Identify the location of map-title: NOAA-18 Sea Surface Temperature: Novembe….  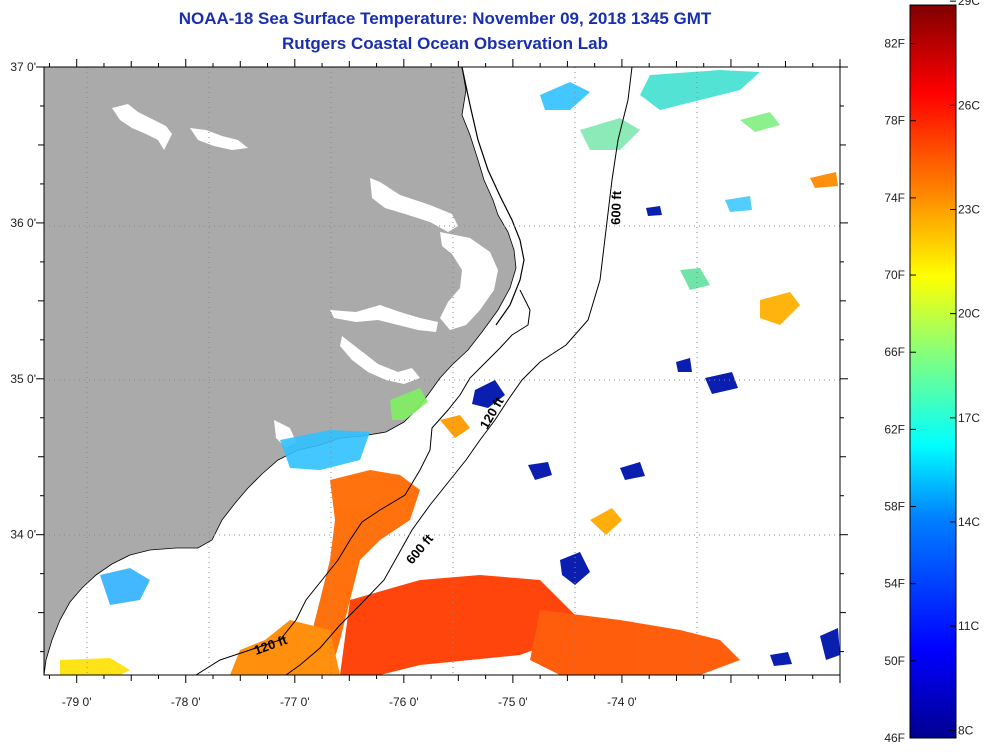
(445, 18).